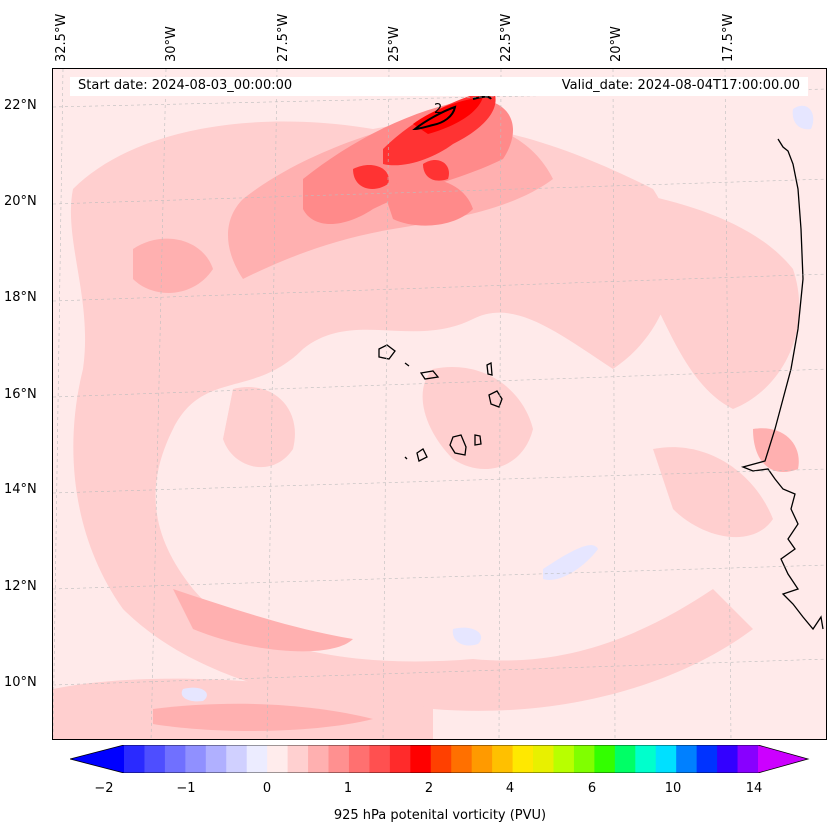 Image resolution: width=837 pixels, height=836 pixels. I want to click on start-date: Start date: 2024-08-03_00:00:00, so click(185, 85).